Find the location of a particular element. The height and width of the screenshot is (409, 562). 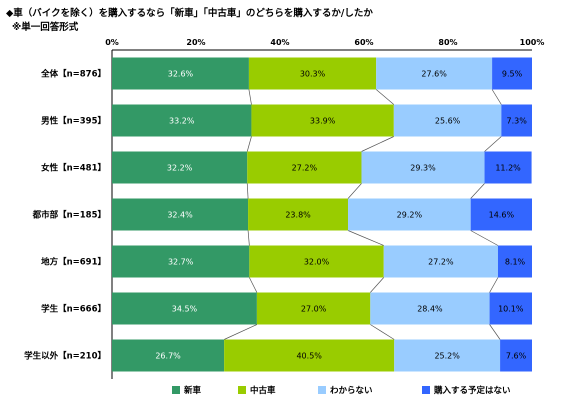

x-tick-label: 40% is located at coordinates (279, 42).